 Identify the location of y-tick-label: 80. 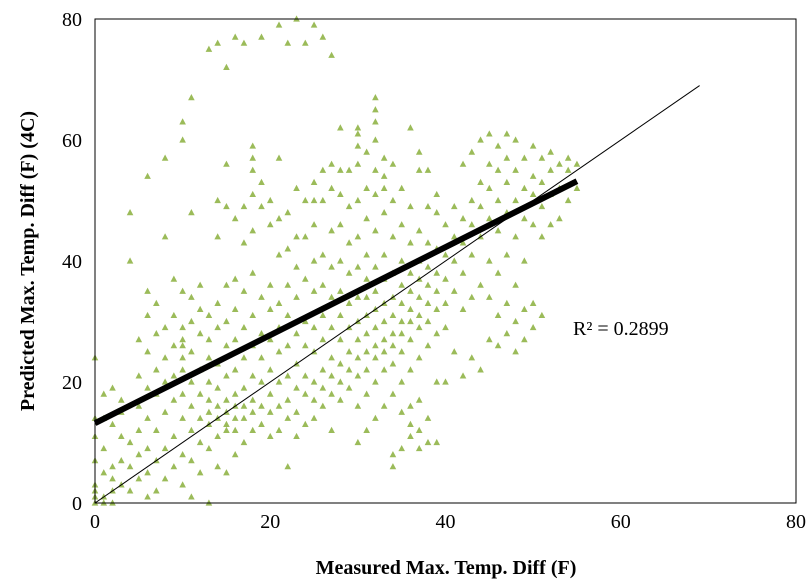
(72, 20).